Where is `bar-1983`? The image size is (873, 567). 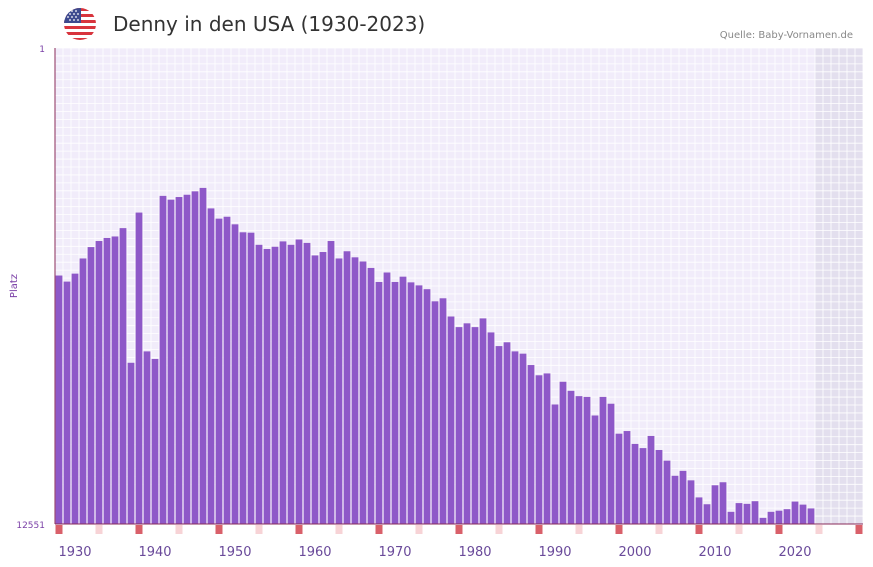 bar-1983 is located at coordinates (499, 435).